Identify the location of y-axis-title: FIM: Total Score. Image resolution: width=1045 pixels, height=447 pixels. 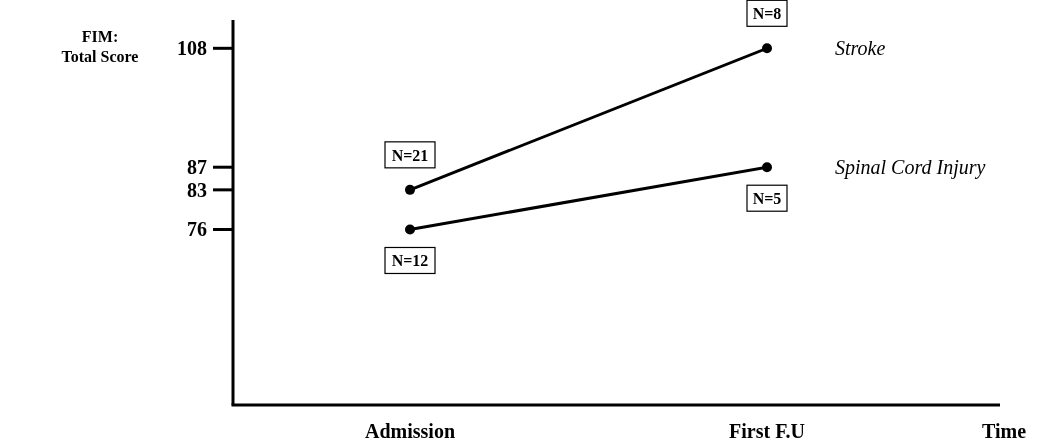
(100, 46).